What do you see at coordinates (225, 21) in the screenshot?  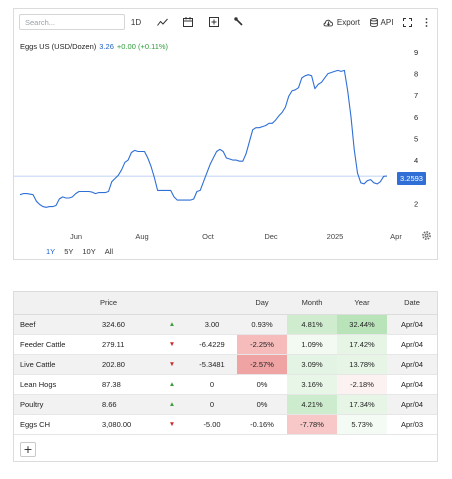 I see `chart-toolbar: 1D Export API` at bounding box center [225, 21].